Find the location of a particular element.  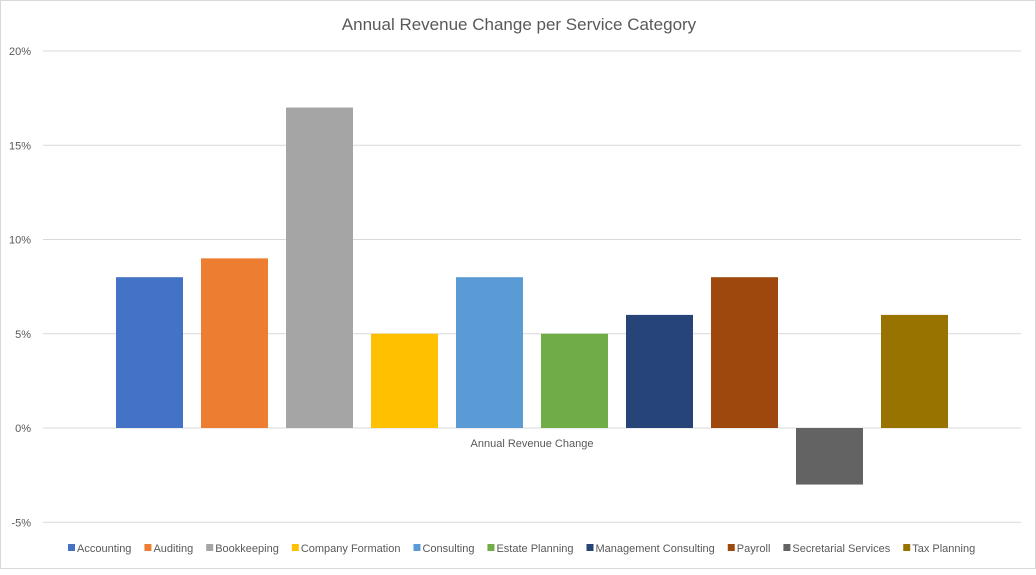

bar-bookkeeping is located at coordinates (319, 268).